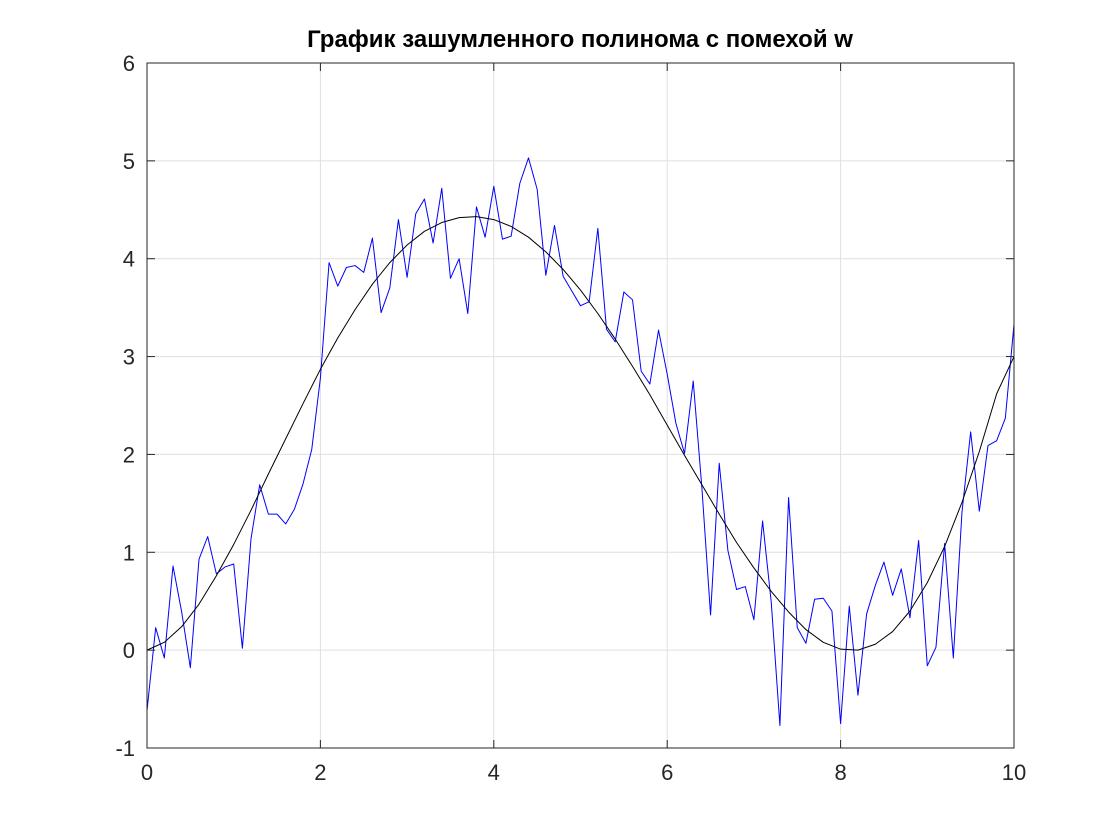 This screenshot has width=1120, height=840. Describe the element at coordinates (320, 772) in the screenshot. I see `x-tick-label: 2` at that location.